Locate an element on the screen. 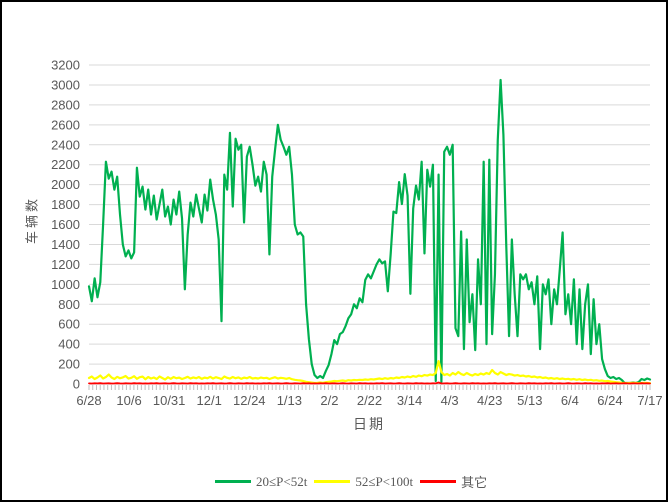 This screenshot has height=502, width=668. legend: 20≤P<52t 52≤P<100t 其它 is located at coordinates (351, 481).